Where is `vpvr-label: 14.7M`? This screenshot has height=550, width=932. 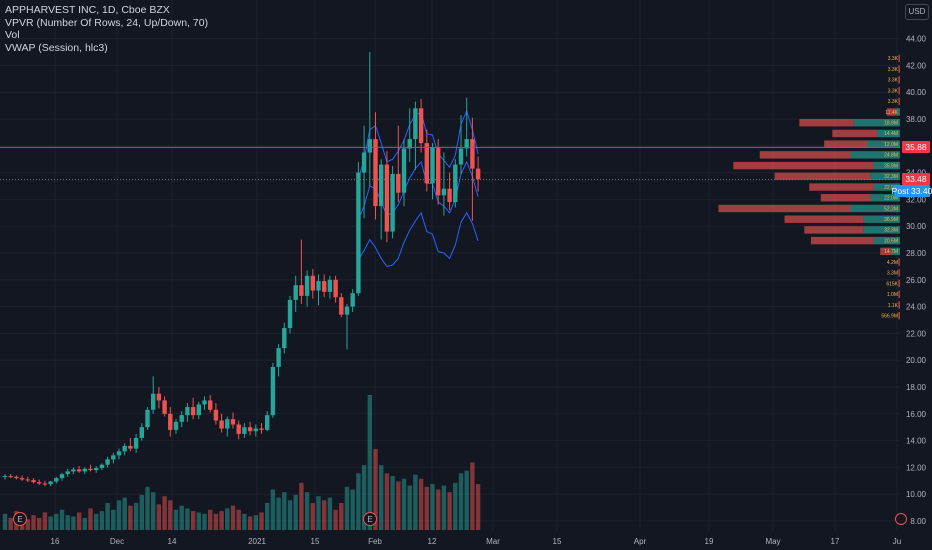
vpvr-label: 14.7M is located at coordinates (891, 252).